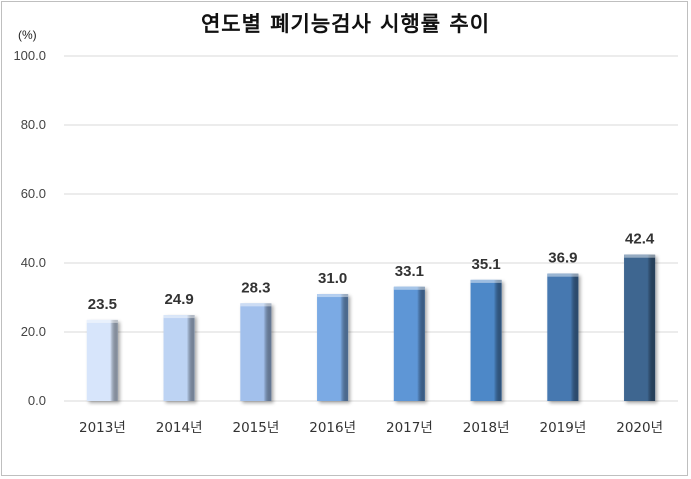 Image resolution: width=691 pixels, height=479 pixels. What do you see at coordinates (102, 304) in the screenshot?
I see `data-label: 23.5` at bounding box center [102, 304].